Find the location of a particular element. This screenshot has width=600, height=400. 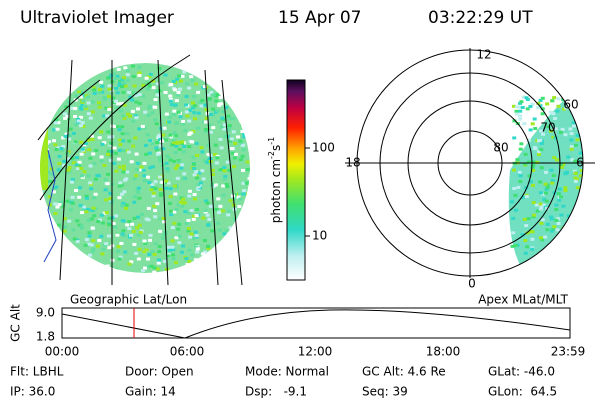

status-field: GLon: 64.5 is located at coordinates (522, 392).